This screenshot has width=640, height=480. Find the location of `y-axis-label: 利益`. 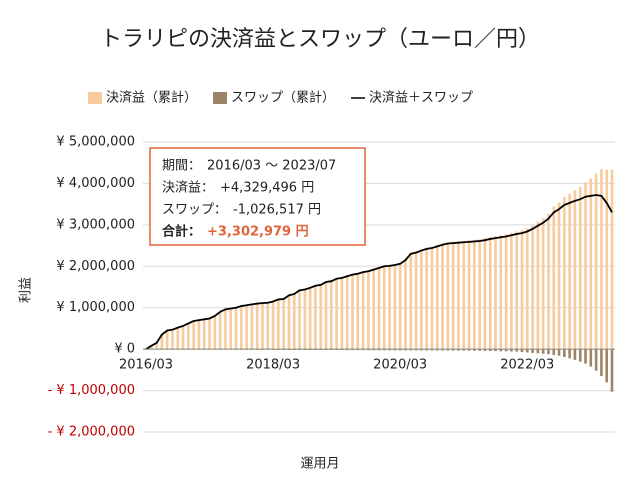

y-axis-label: 利益 is located at coordinates (26, 290).